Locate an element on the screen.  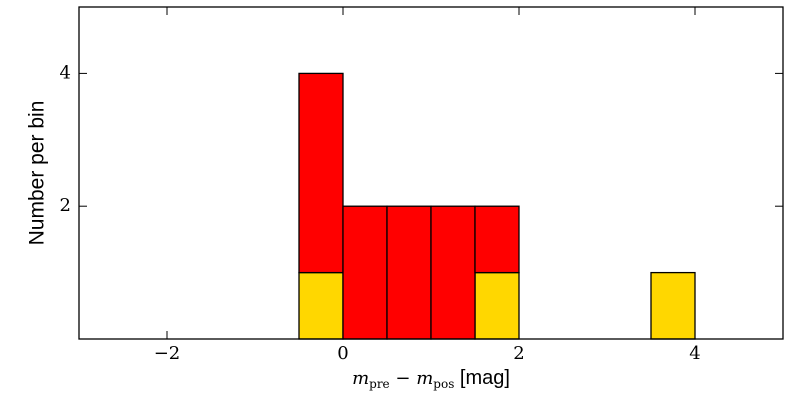
x-axis-label: mpre − mpos [mag] is located at coordinates (431, 379).